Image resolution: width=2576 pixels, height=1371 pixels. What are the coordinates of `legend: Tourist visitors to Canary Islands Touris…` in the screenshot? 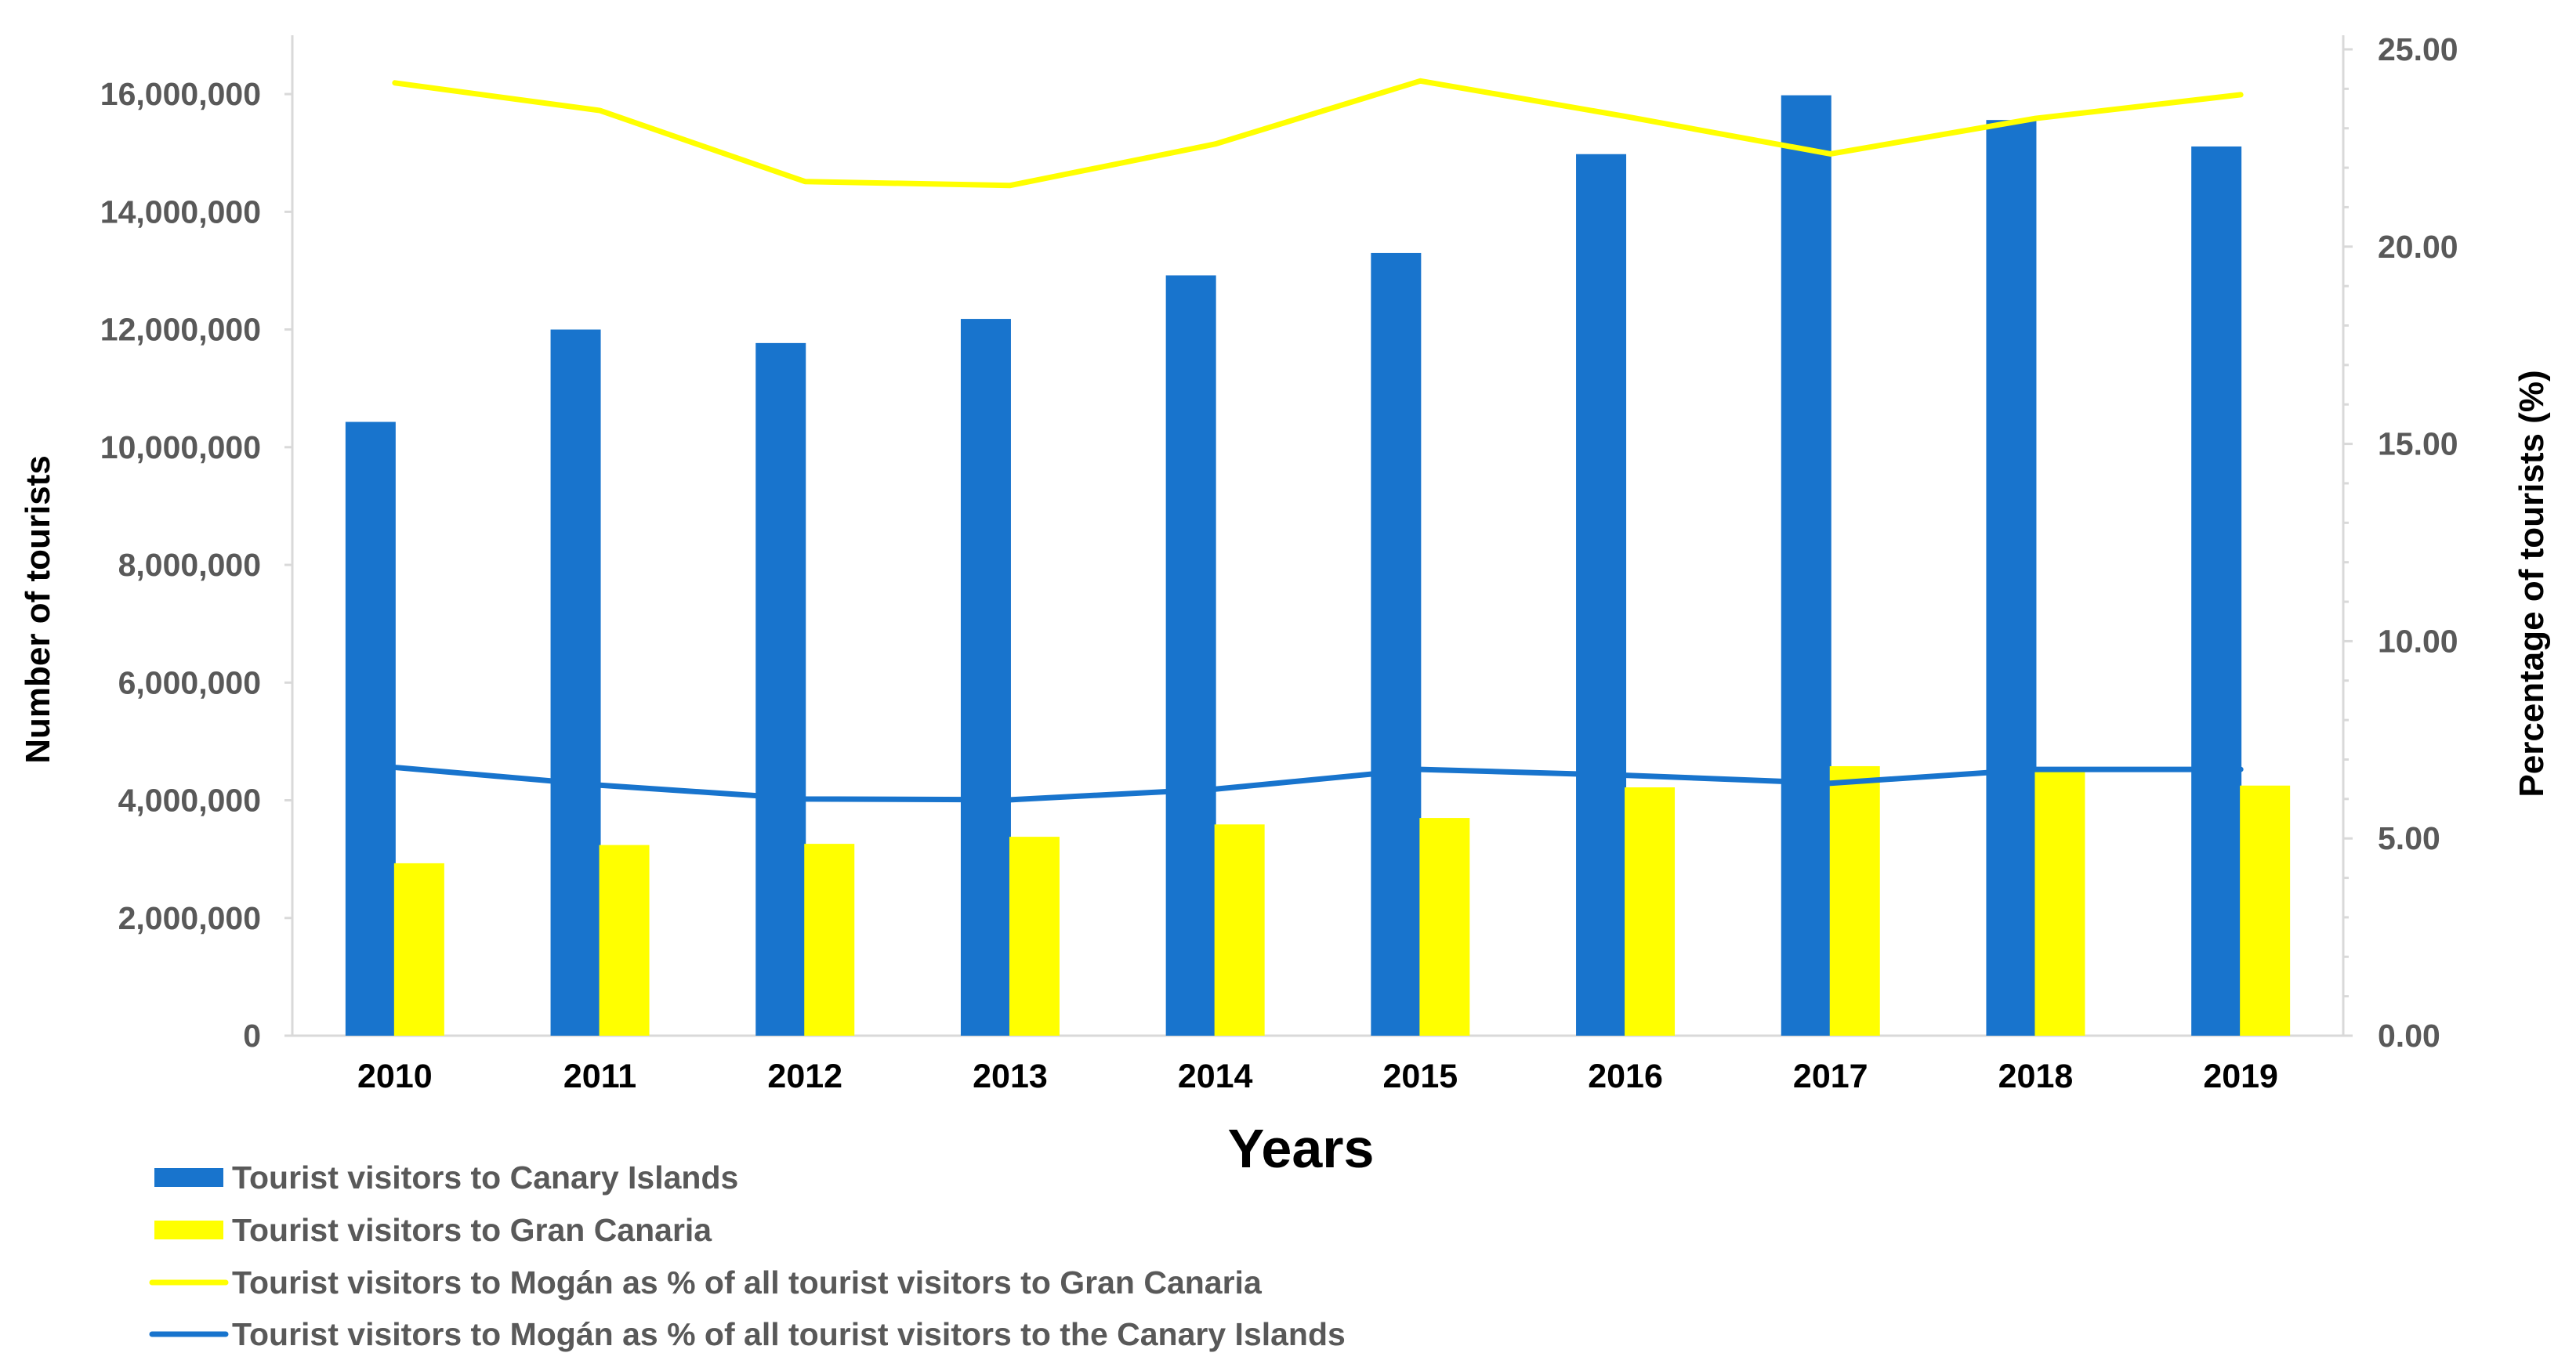 It's located at (747, 1255).